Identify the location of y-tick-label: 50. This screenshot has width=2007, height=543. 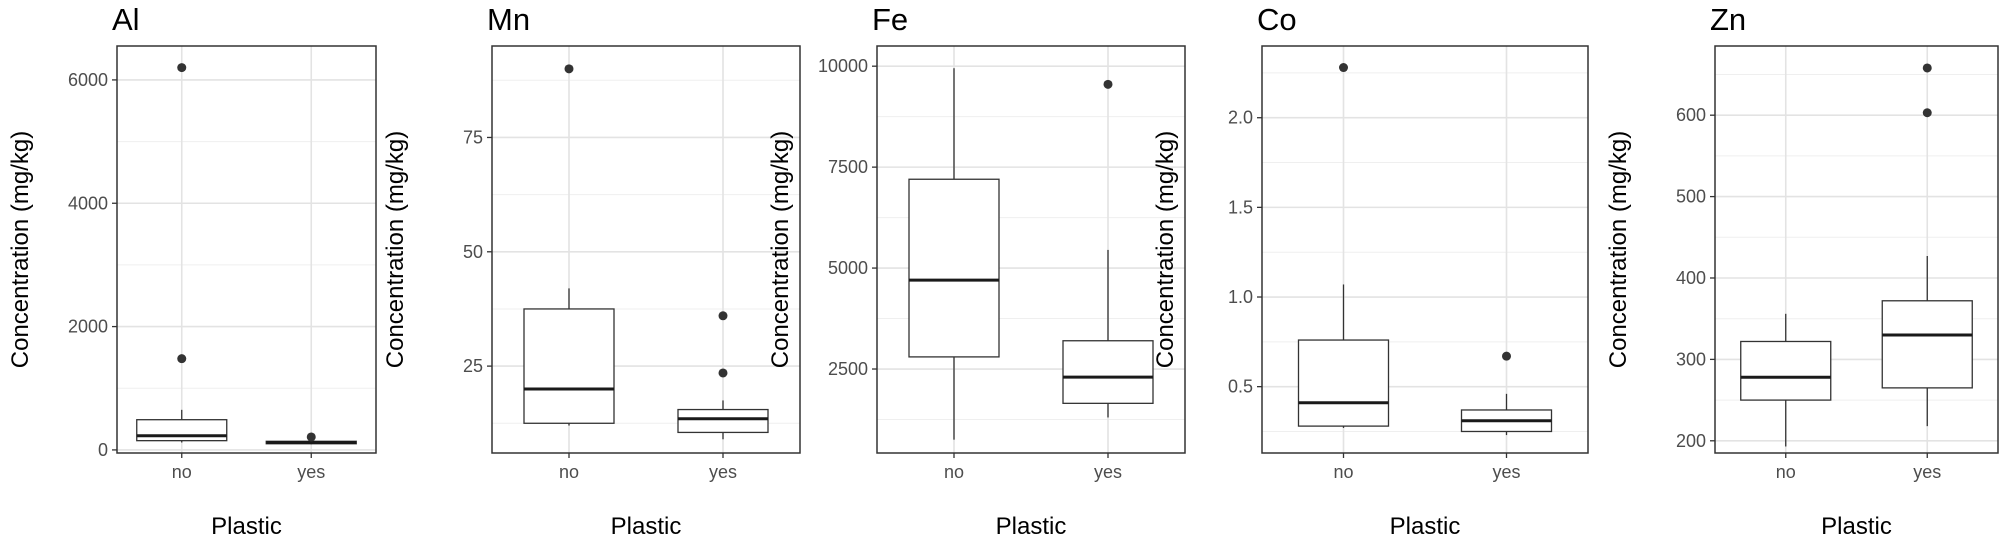
(473, 252).